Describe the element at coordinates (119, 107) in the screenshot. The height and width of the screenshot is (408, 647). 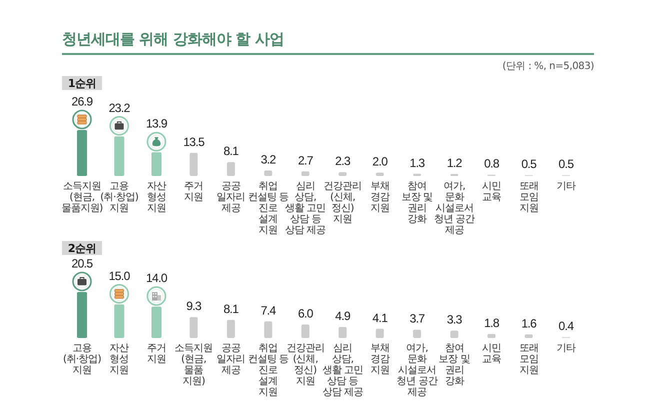
I see `data-label: 23.2` at that location.